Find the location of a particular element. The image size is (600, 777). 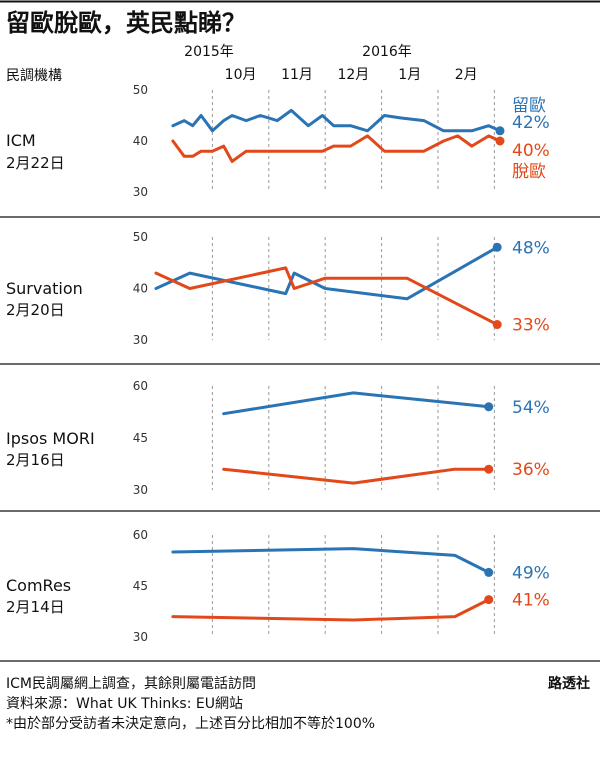

panel-comres: 60 45 30 49% 41% is located at coordinates (341, 586).